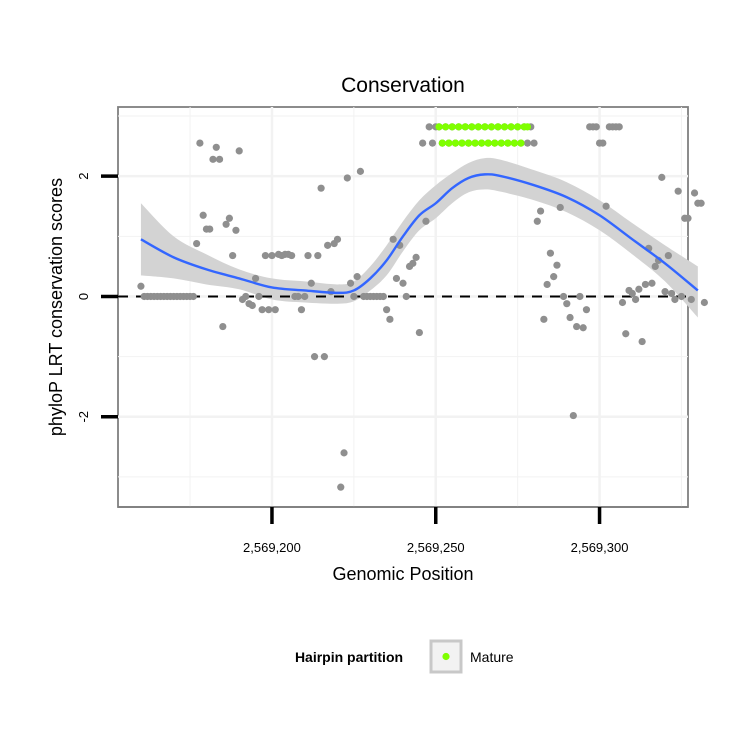 Image resolution: width=750 pixels, height=750 pixels. I want to click on legend-title: Hairpin partition, so click(349, 657).